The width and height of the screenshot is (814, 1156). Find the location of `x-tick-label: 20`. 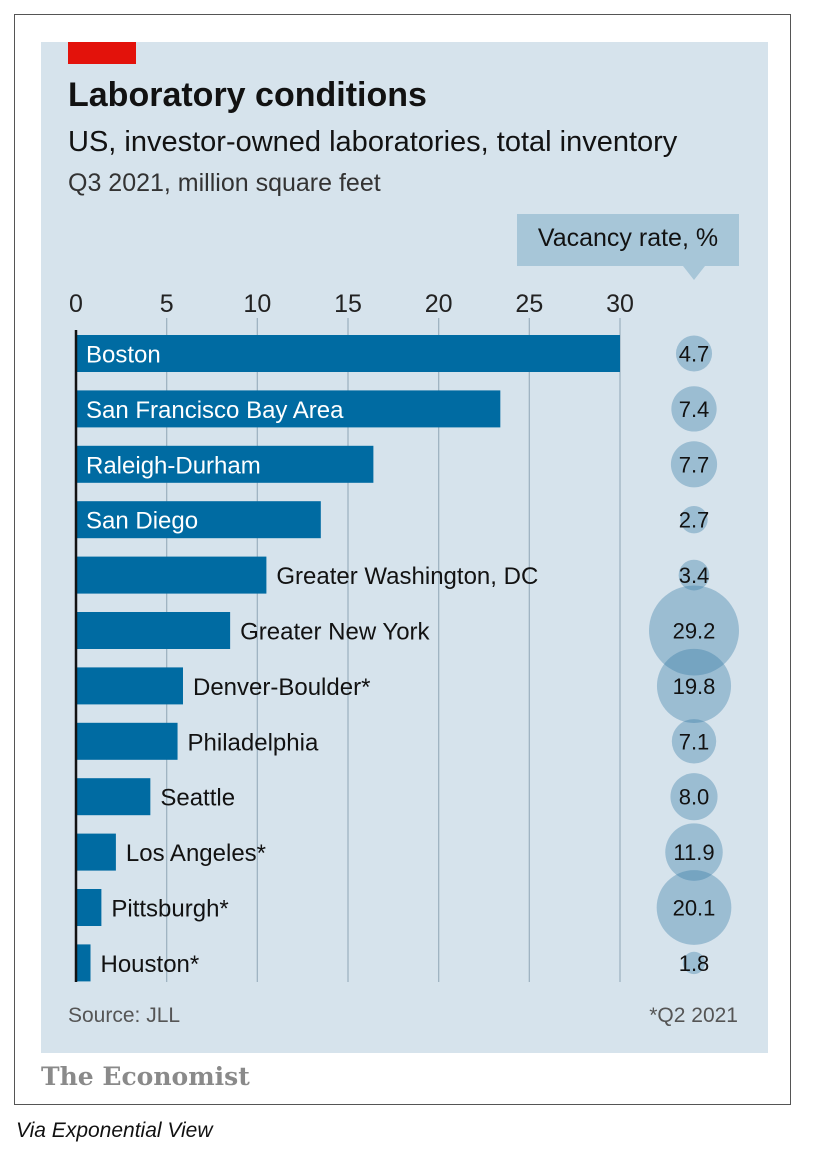

x-tick-label: 20 is located at coordinates (439, 304).